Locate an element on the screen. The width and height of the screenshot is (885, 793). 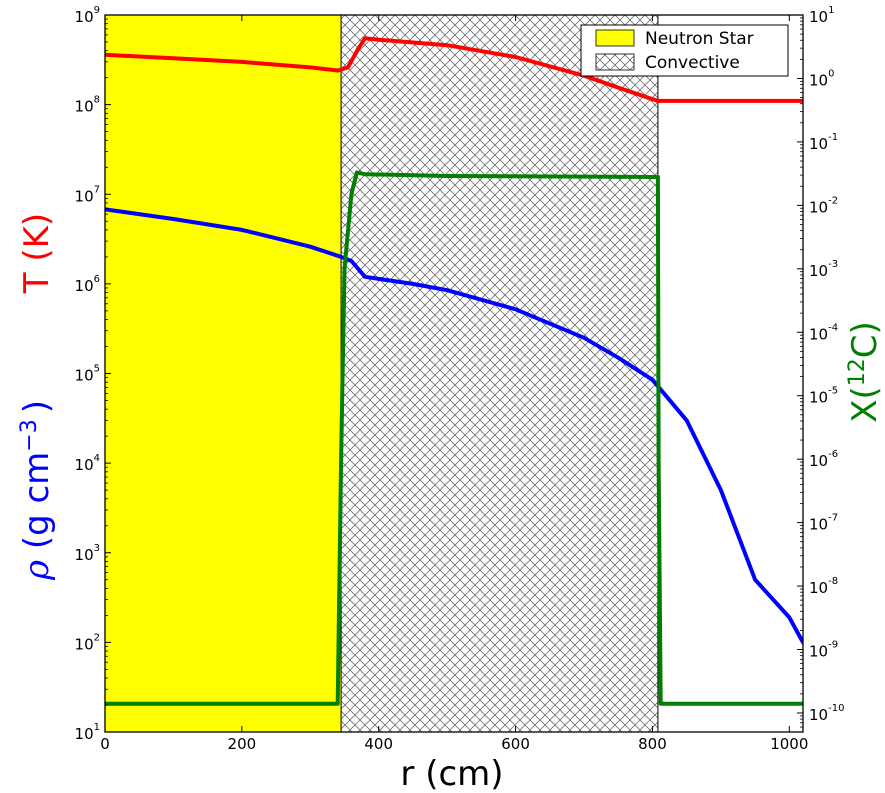
left-tick-label: 10⁴ is located at coordinates (87, 463).